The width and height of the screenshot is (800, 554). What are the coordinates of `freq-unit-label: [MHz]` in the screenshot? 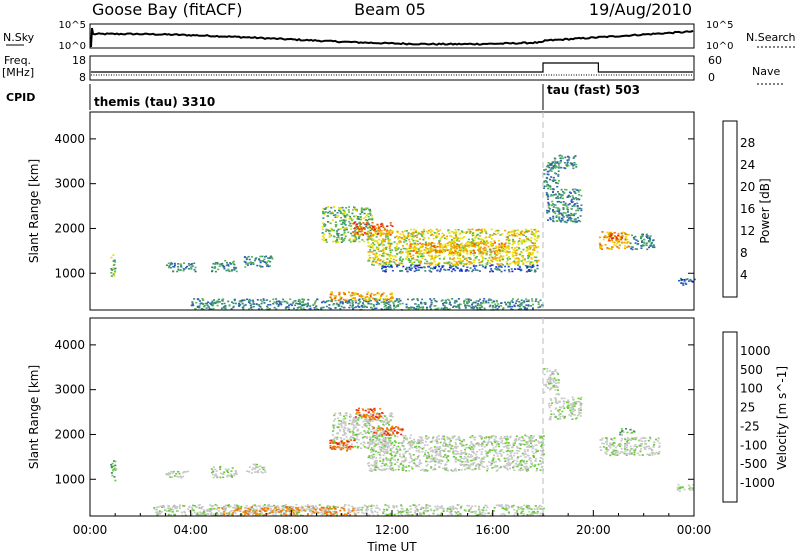 It's located at (18, 72).